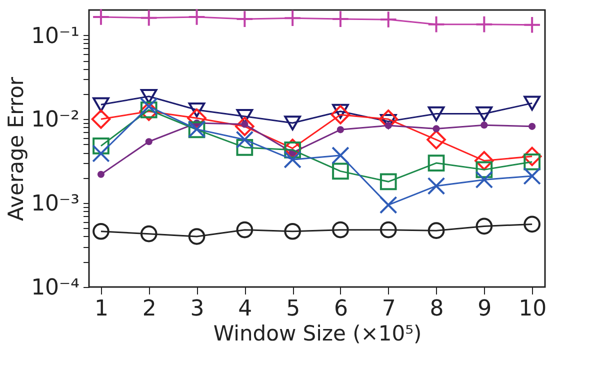 The image size is (600, 375). What do you see at coordinates (55, 204) in the screenshot?
I see `y-tick-label: 10⁻³` at bounding box center [55, 204].